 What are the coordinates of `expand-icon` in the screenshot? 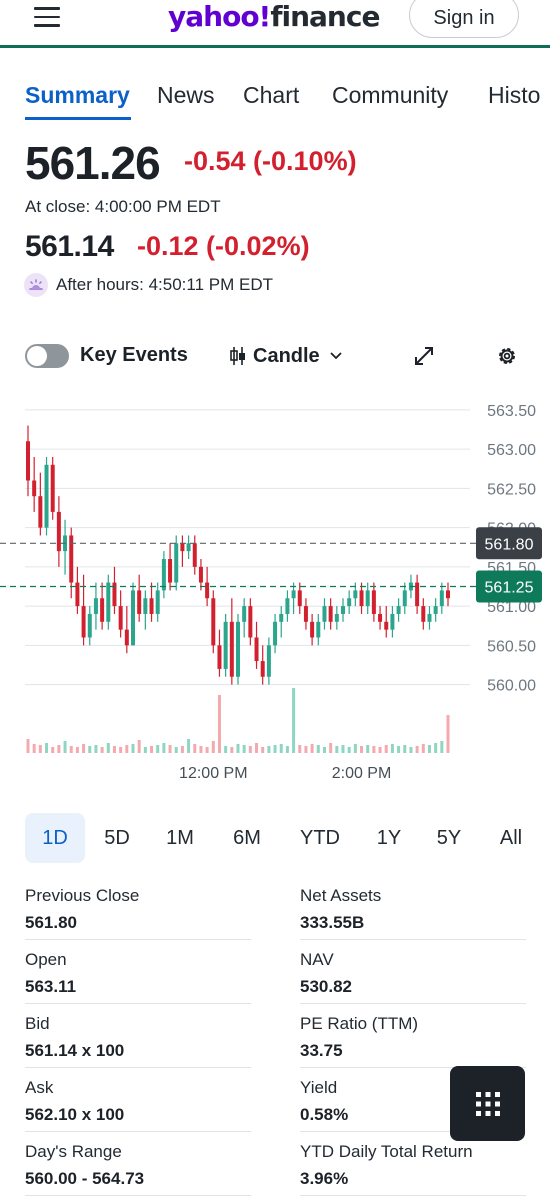 It's located at (424, 356).